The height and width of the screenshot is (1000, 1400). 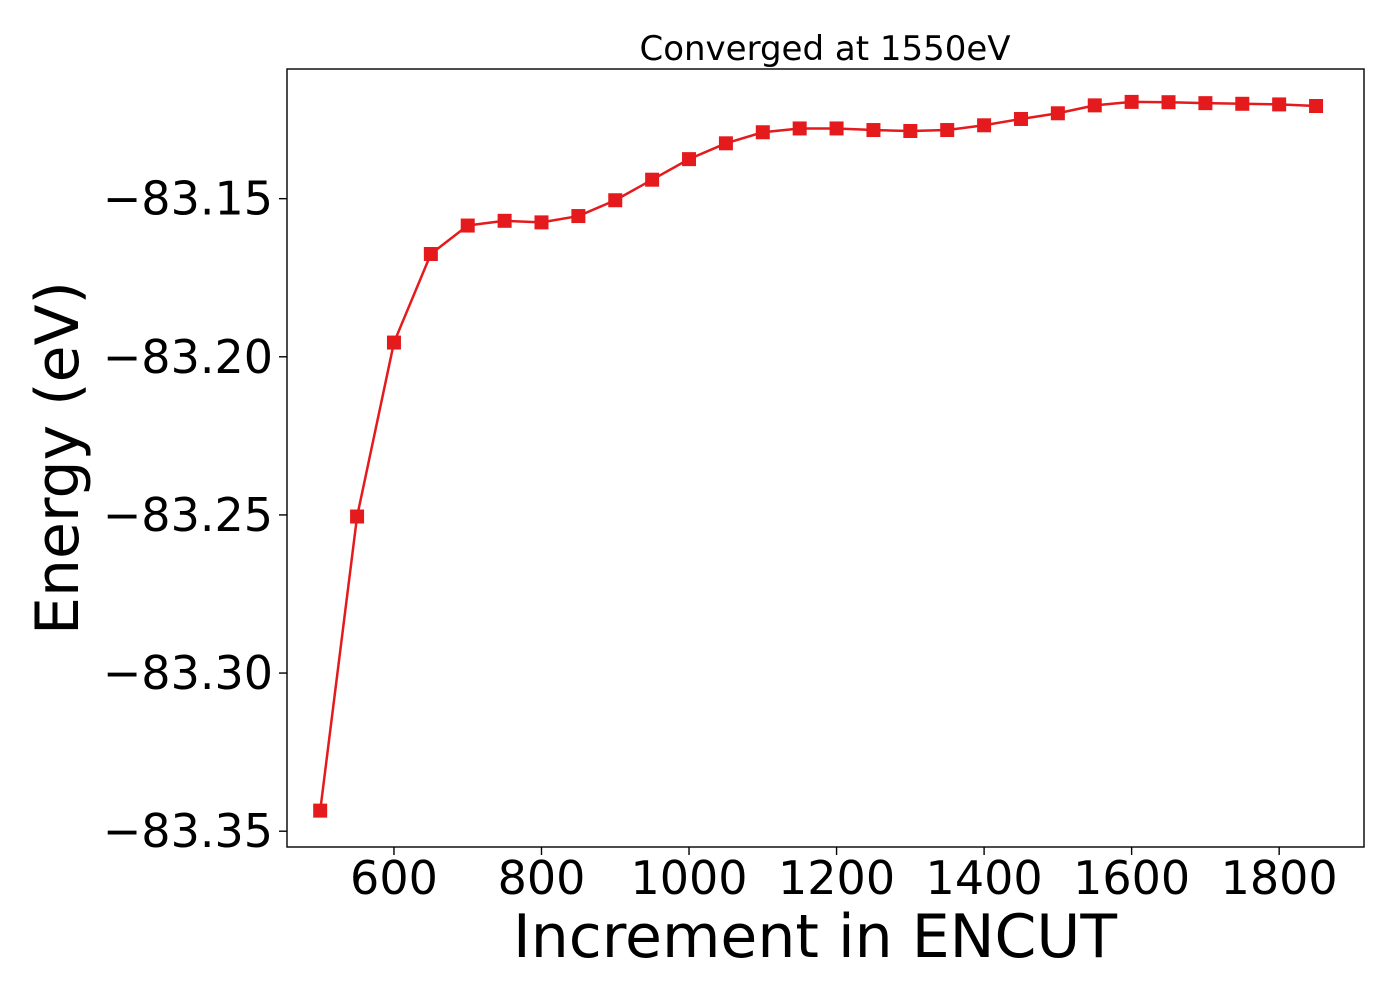 I want to click on x-tick-label: 1800, so click(x=1279, y=878).